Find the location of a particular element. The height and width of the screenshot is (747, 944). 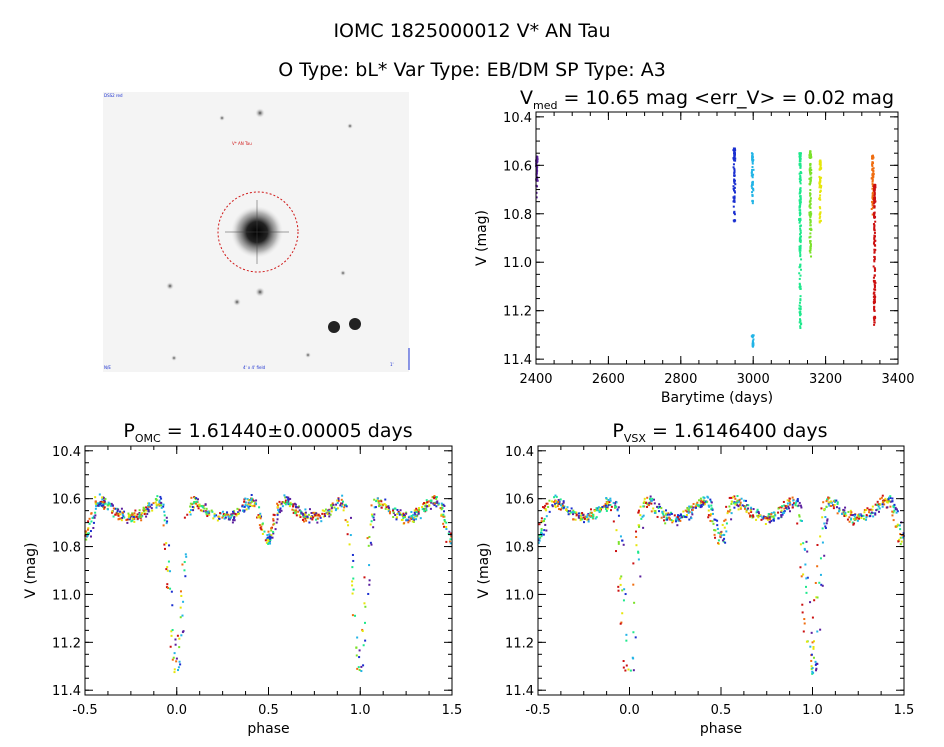

y-tick-label: 10.8 is located at coordinates (66, 548).